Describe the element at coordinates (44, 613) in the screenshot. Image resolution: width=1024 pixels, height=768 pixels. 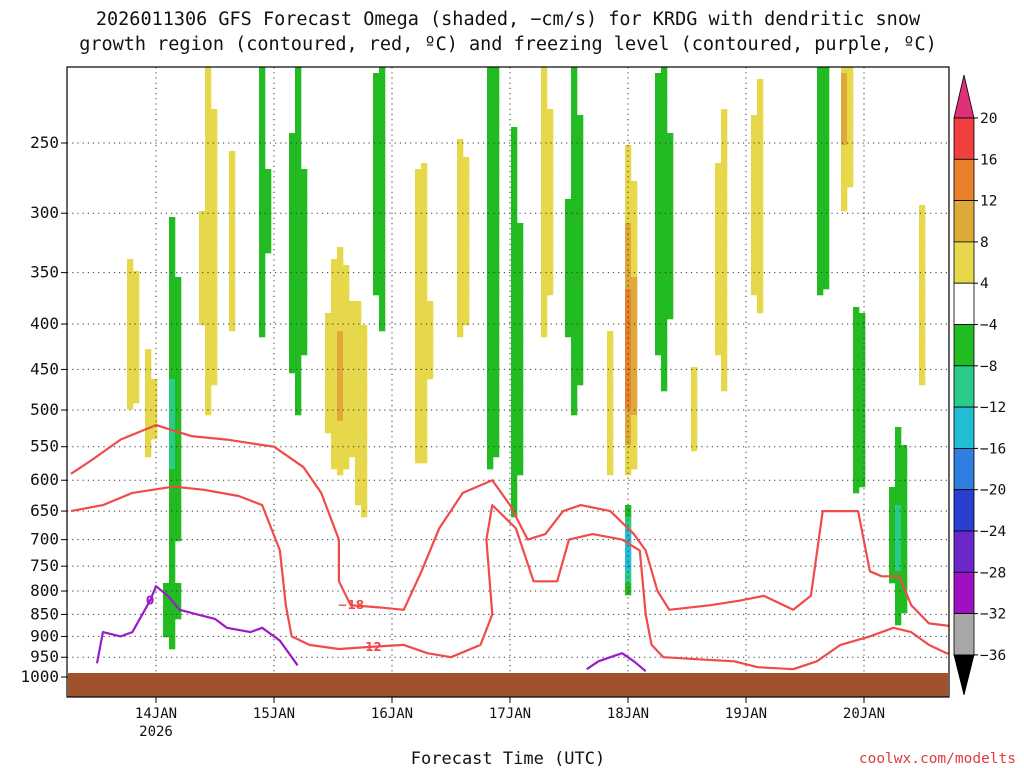
I see `y-tick-label: 850` at that location.